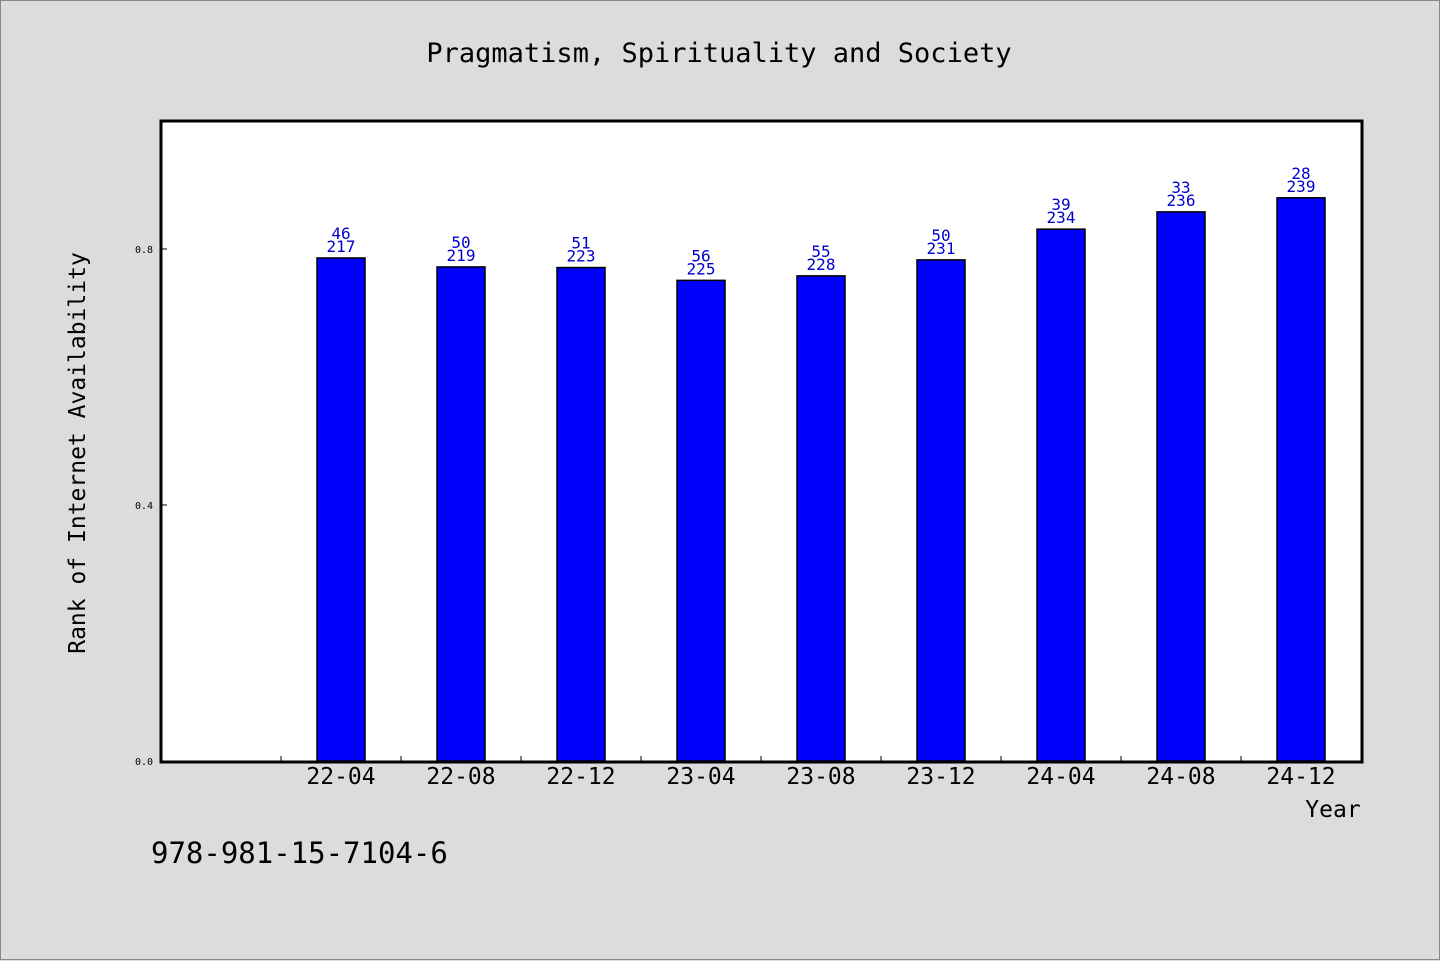 The height and width of the screenshot is (961, 1440). Describe the element at coordinates (1180, 777) in the screenshot. I see `x-tick-label-24-08: 24-08` at that location.